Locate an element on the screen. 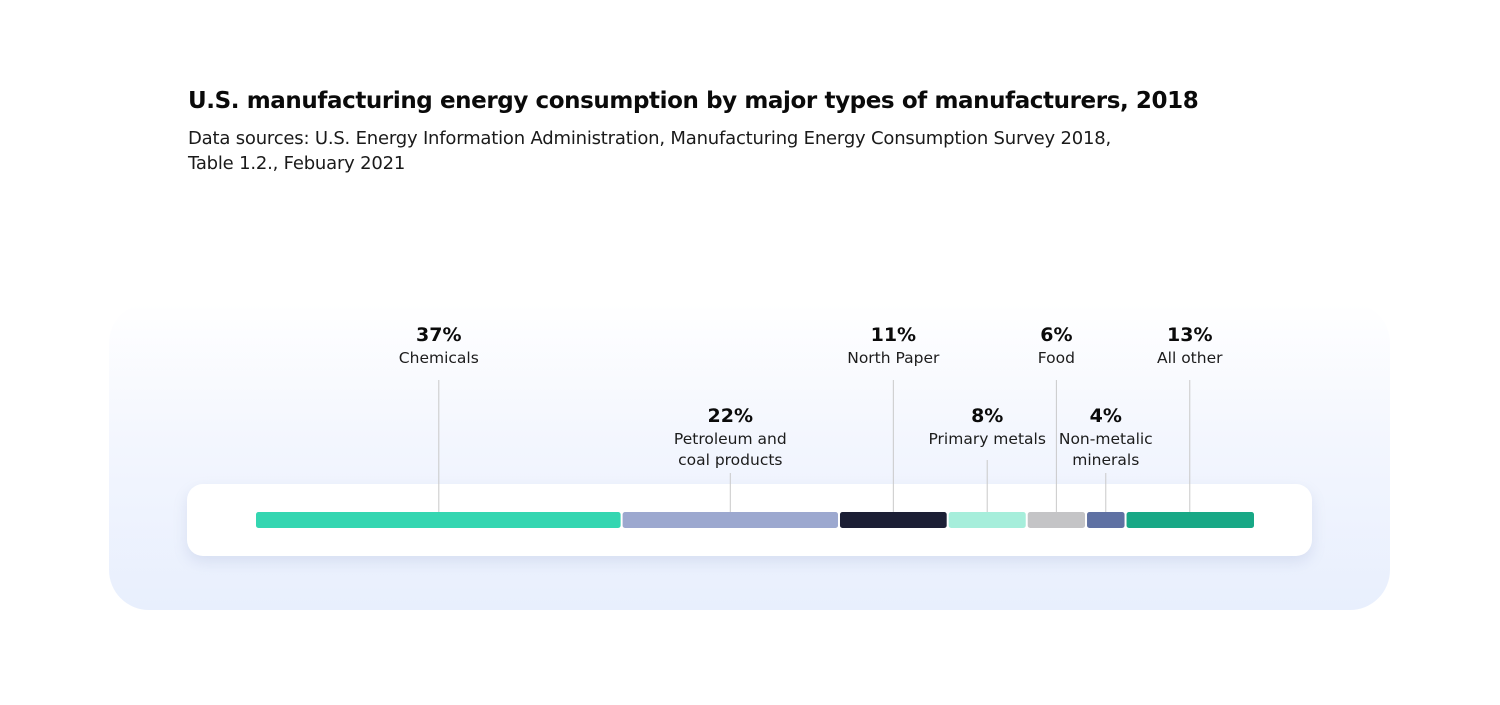 This screenshot has height=705, width=1500. bar-segment-petroleum-and-coal-products is located at coordinates (730, 520).